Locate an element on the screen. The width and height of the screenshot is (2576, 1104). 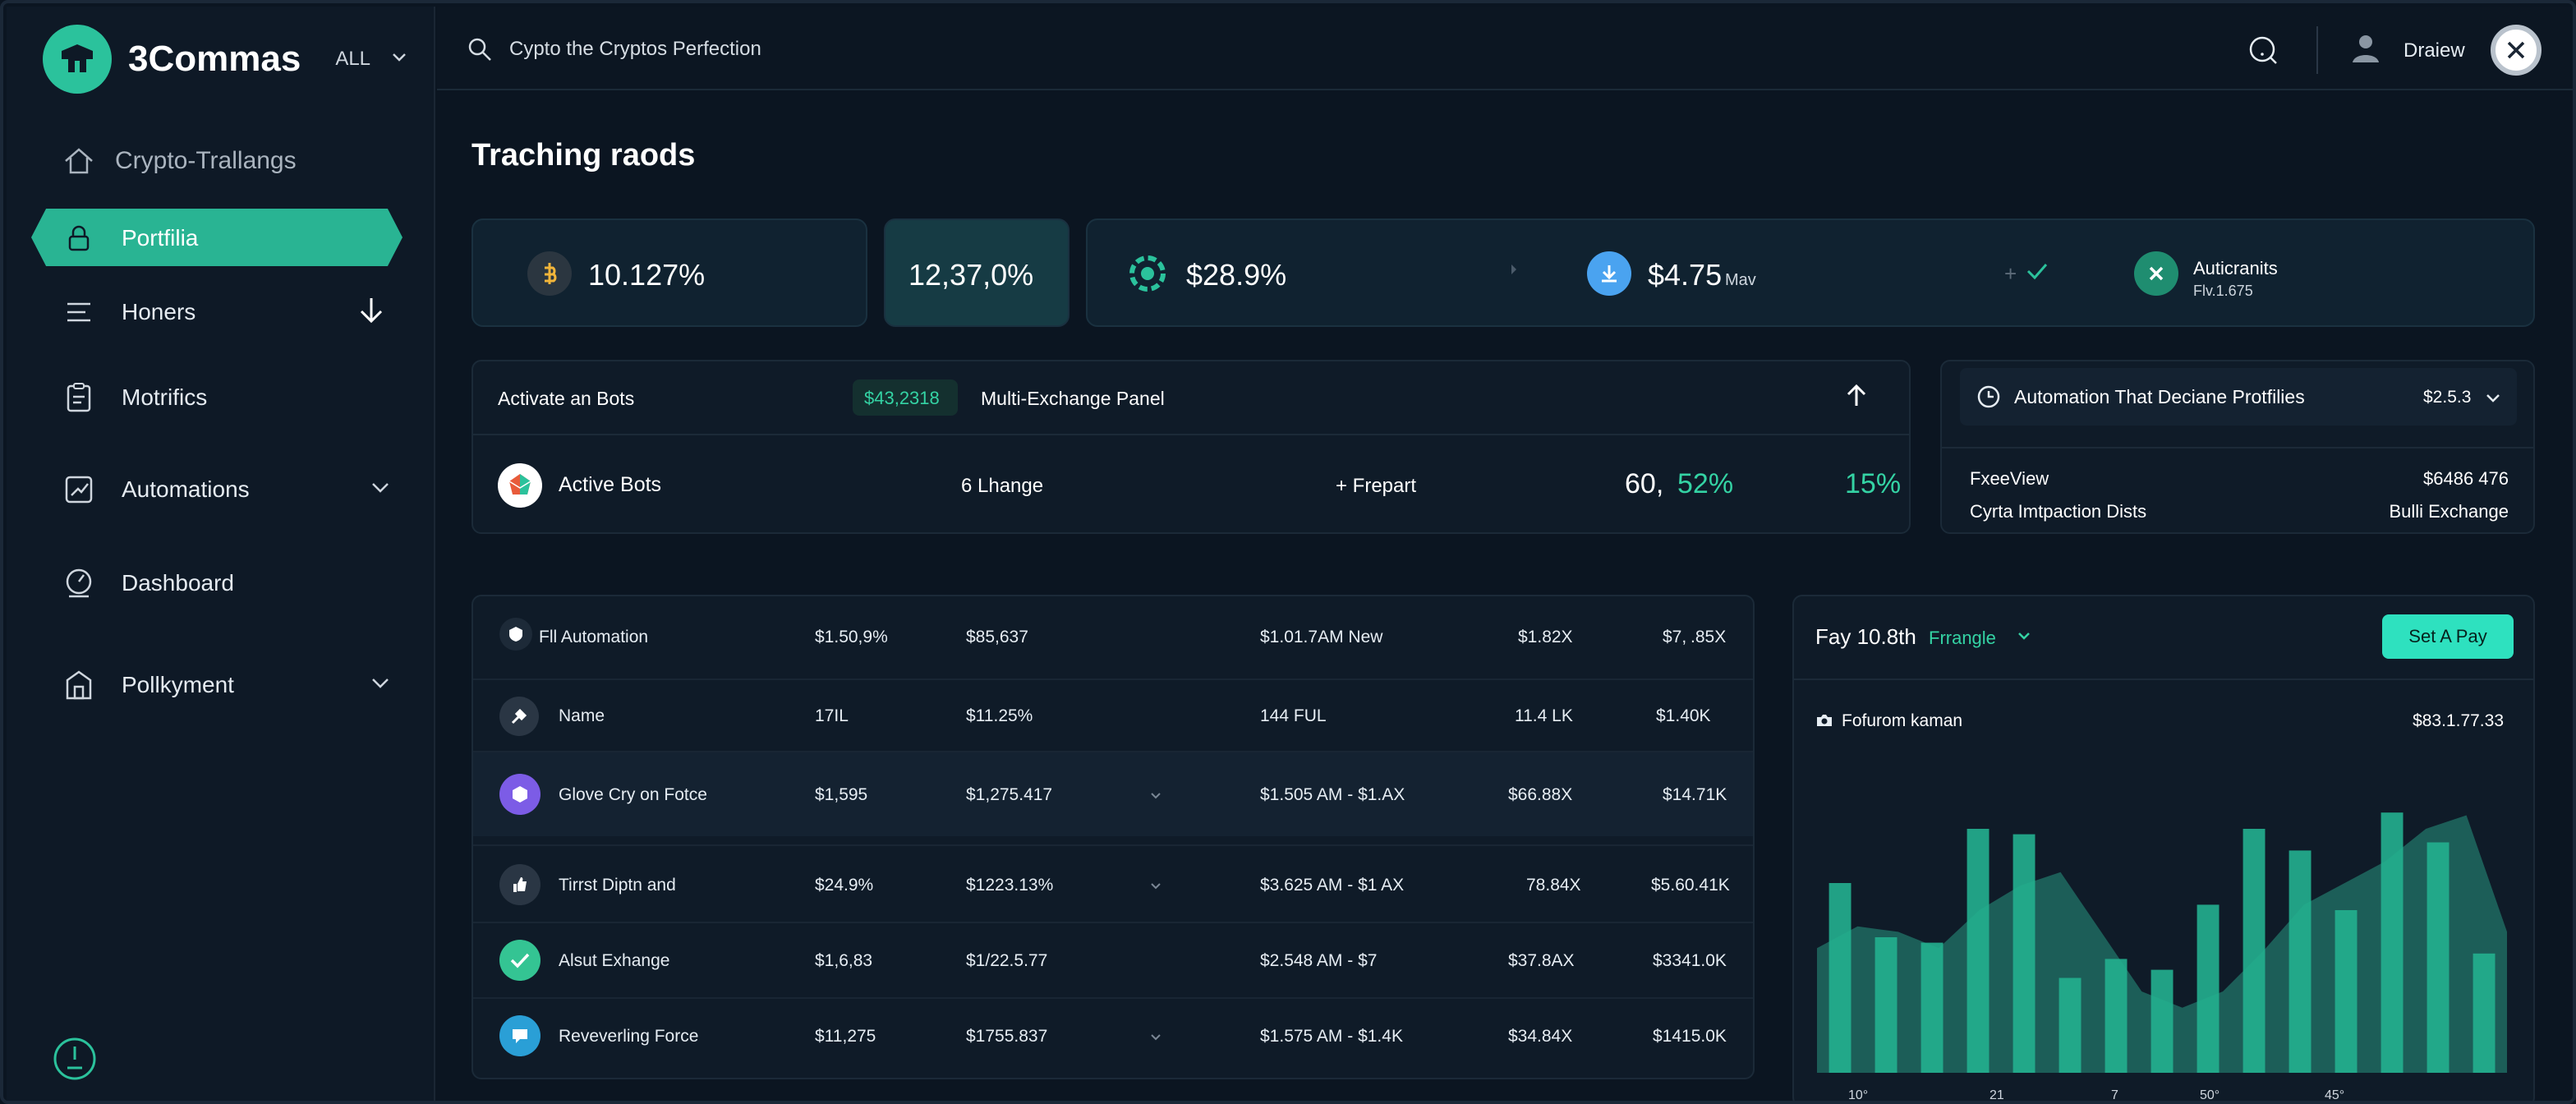
stat-unit: Mav is located at coordinates (1740, 280).